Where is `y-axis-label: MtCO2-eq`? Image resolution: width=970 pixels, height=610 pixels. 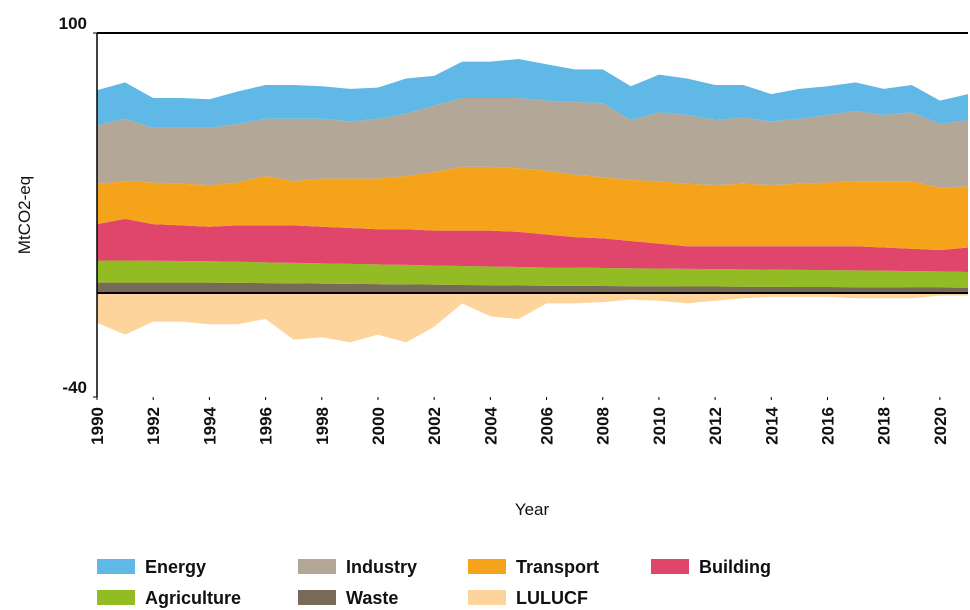 y-axis-label: MtCO2-eq is located at coordinates (24, 215).